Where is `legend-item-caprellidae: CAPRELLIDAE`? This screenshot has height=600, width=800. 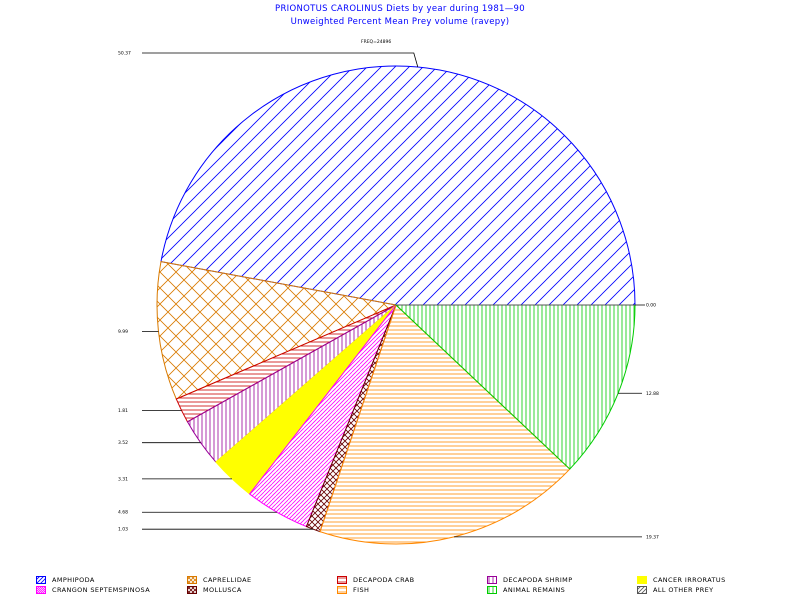 legend-item-caprellidae: CAPRELLIDAE is located at coordinates (219, 580).